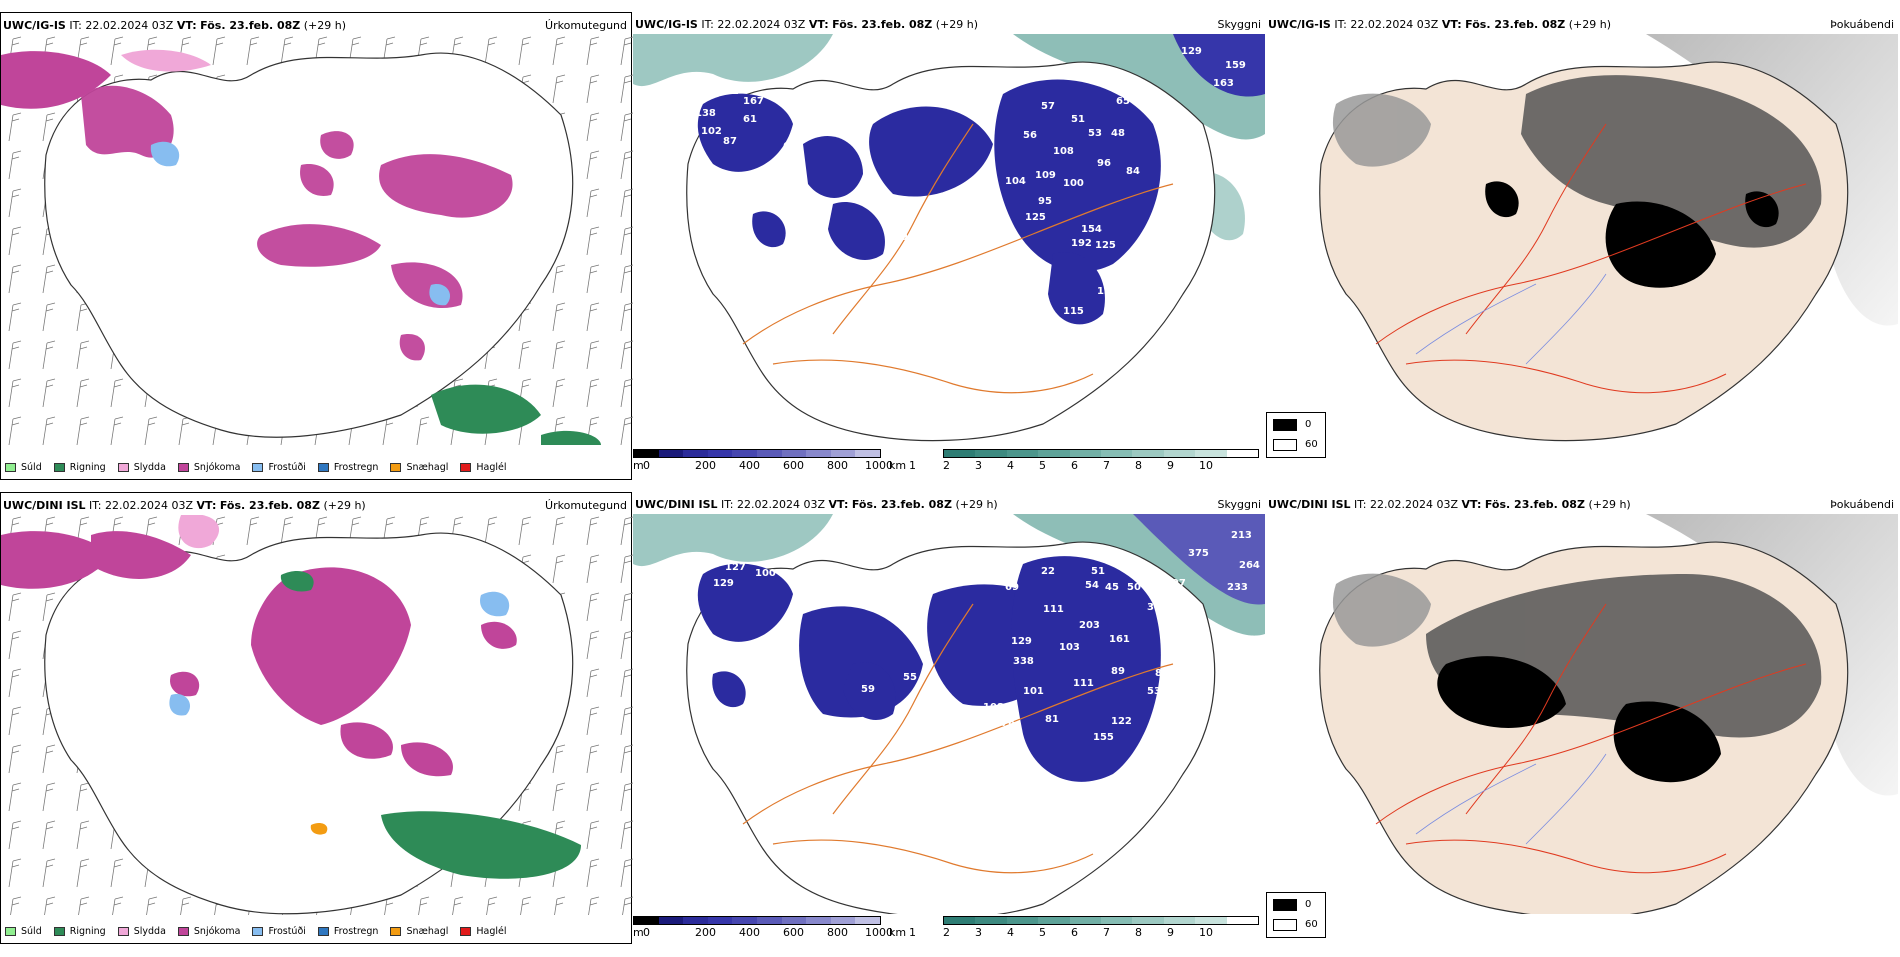 The height and width of the screenshot is (957, 1900). What do you see at coordinates (1198, 553) in the screenshot?
I see `svg-text: 375` at bounding box center [1198, 553].